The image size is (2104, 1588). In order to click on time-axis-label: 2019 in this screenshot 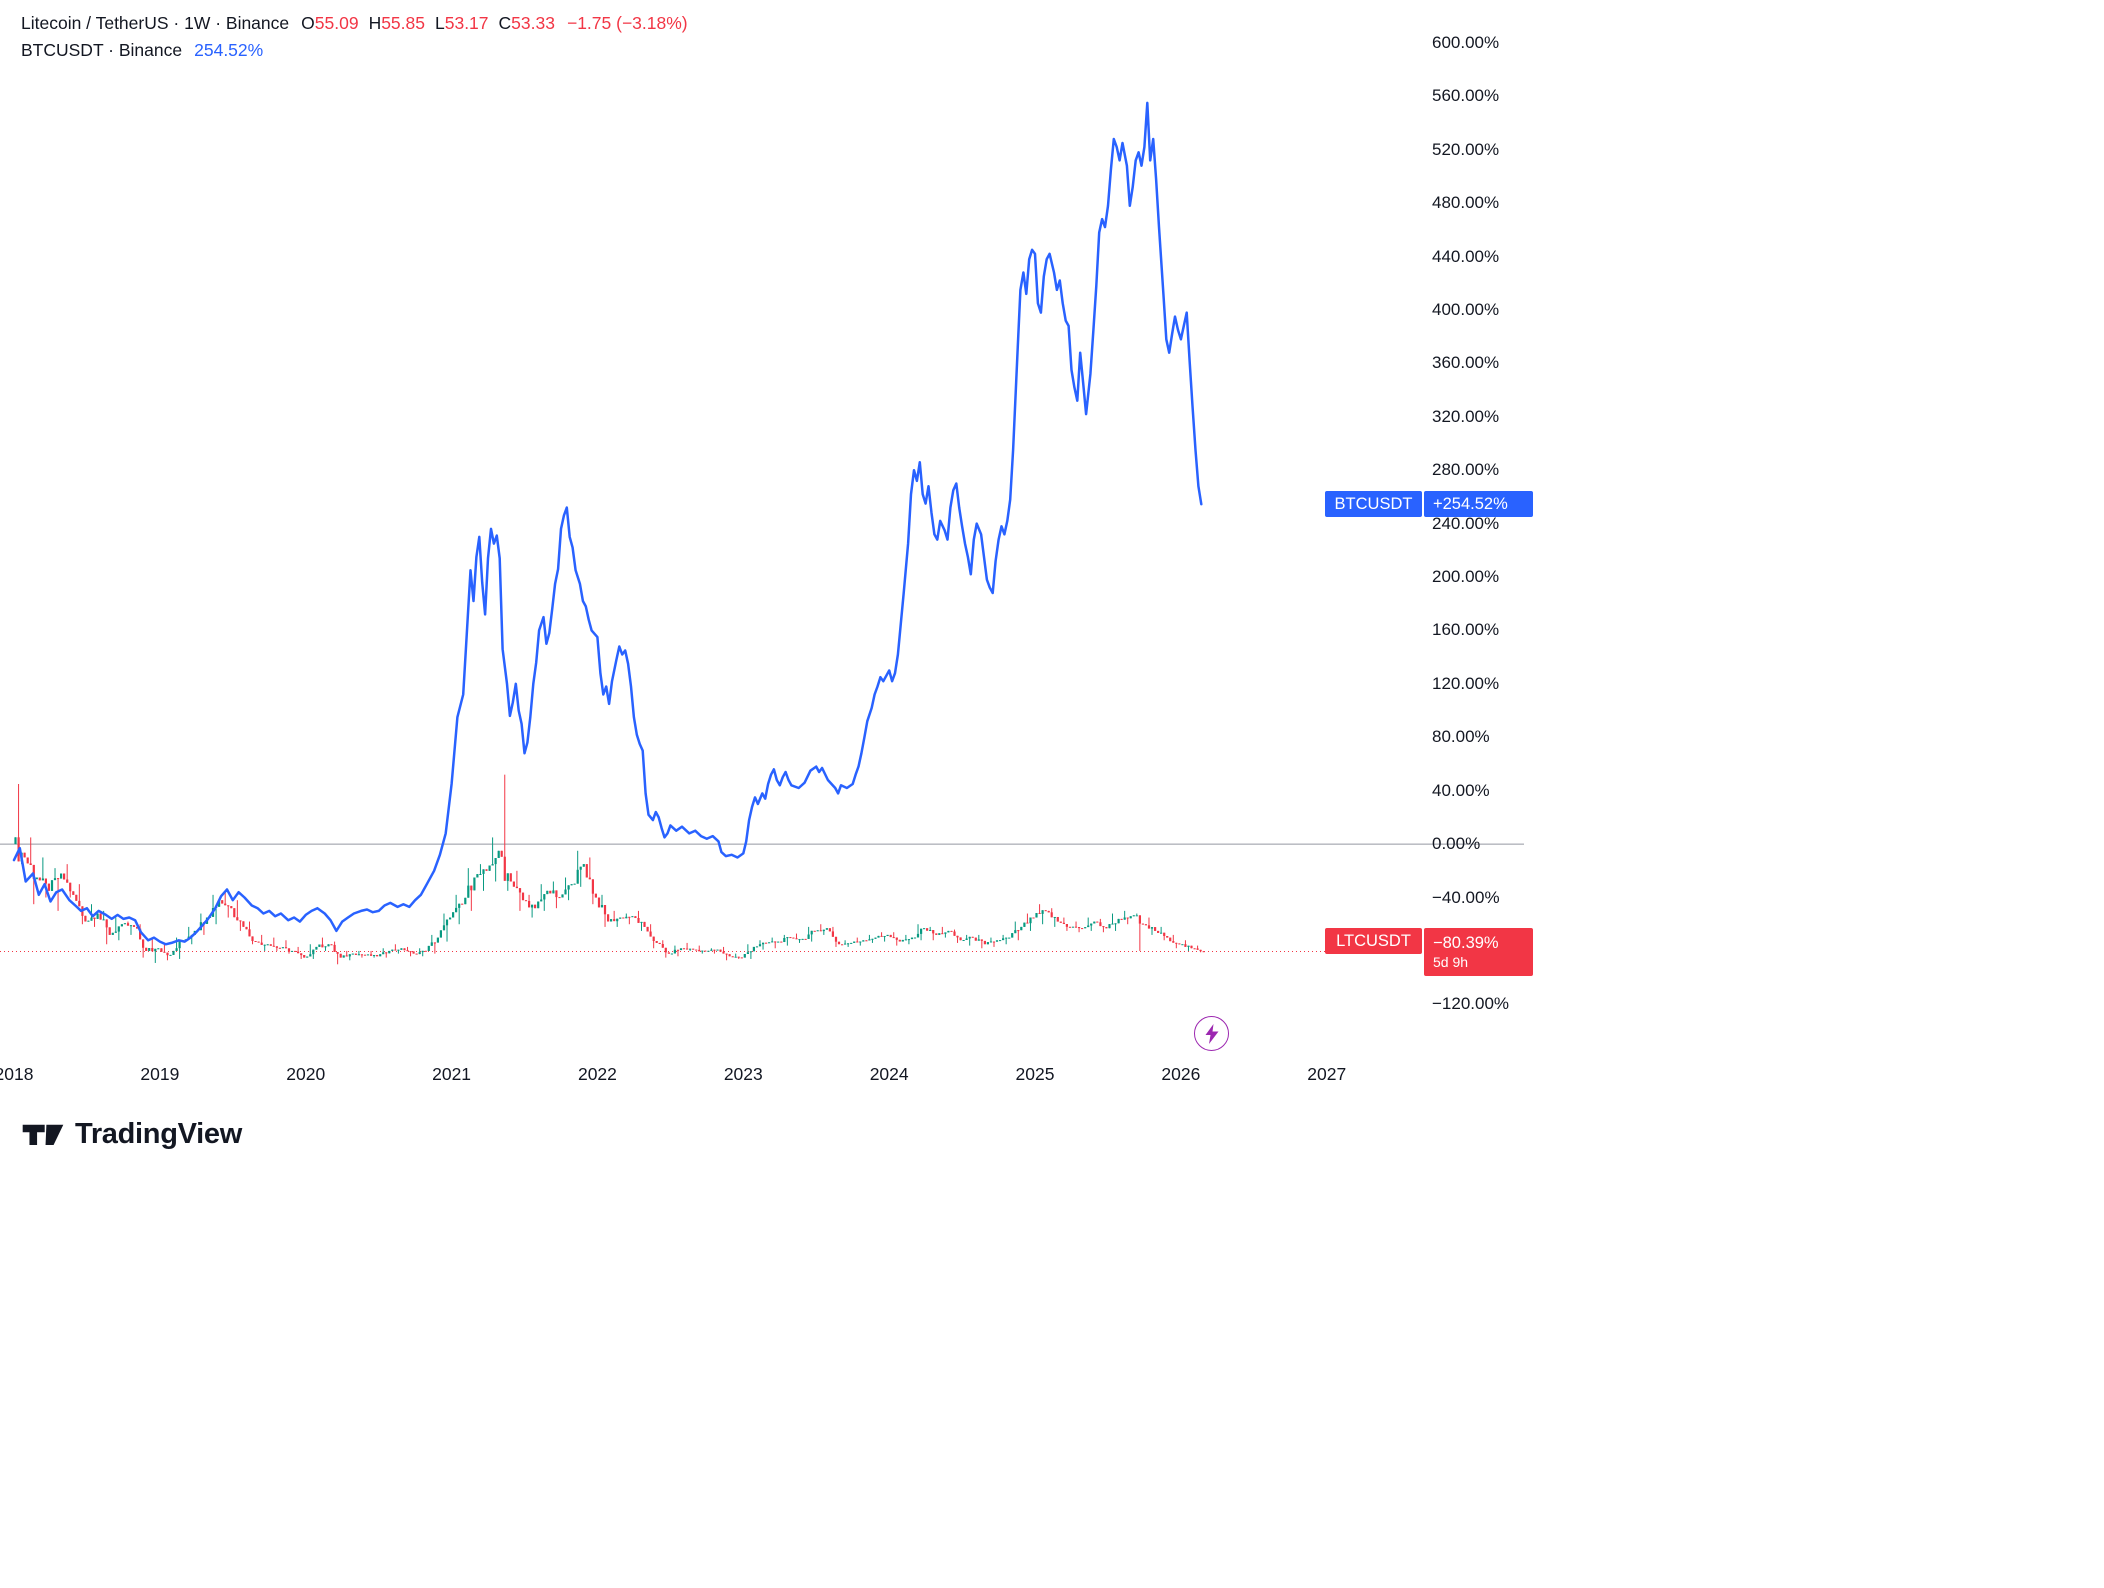, I will do `click(160, 1074)`.